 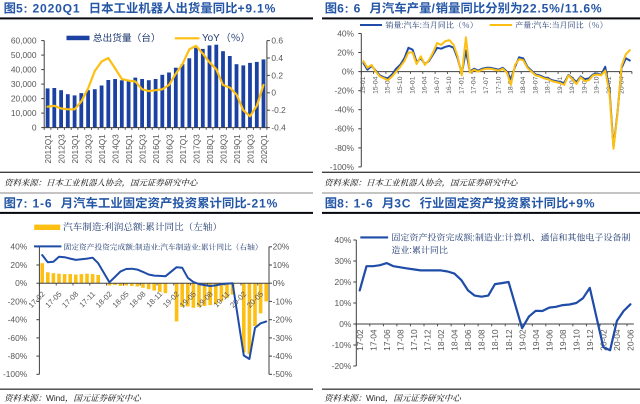 I want to click on svg-text: 30%, so click(x=343, y=261).